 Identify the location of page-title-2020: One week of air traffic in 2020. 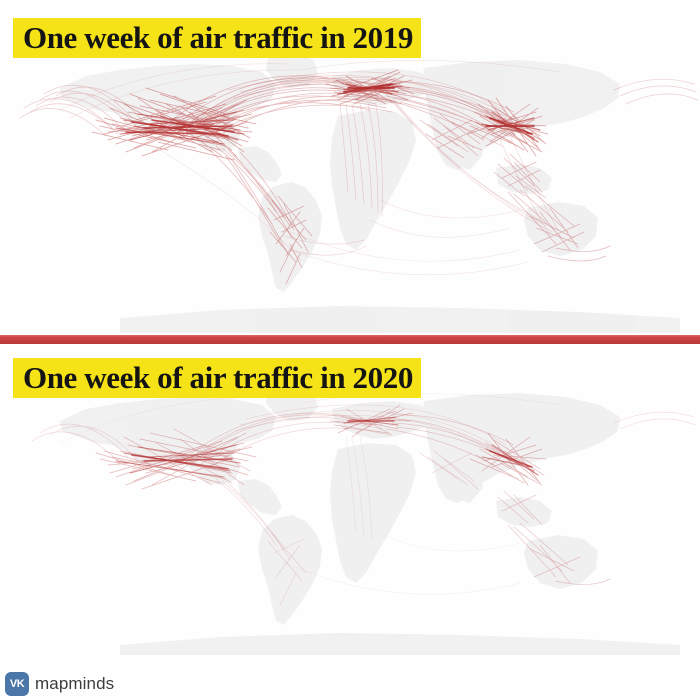
(217, 378).